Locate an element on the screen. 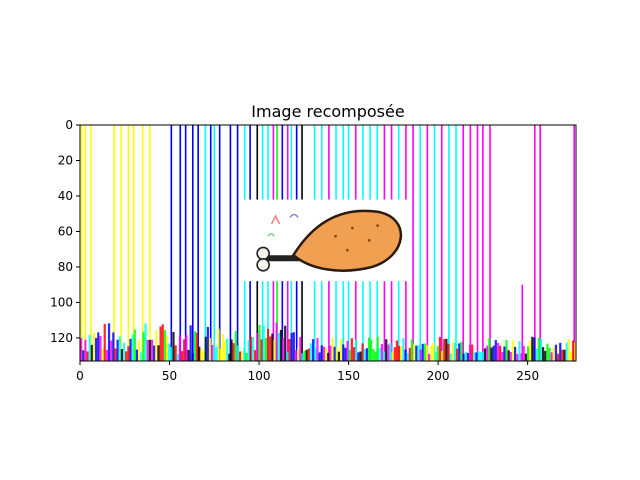 This screenshot has width=640, height=480. meat is located at coordinates (347, 240).